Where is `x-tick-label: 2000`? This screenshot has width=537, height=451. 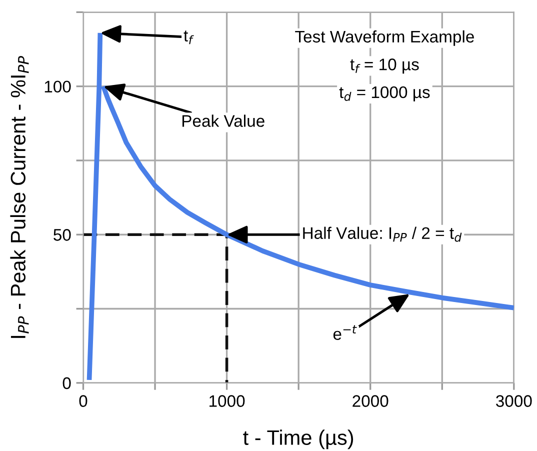 x-tick-label: 2000 is located at coordinates (370, 401).